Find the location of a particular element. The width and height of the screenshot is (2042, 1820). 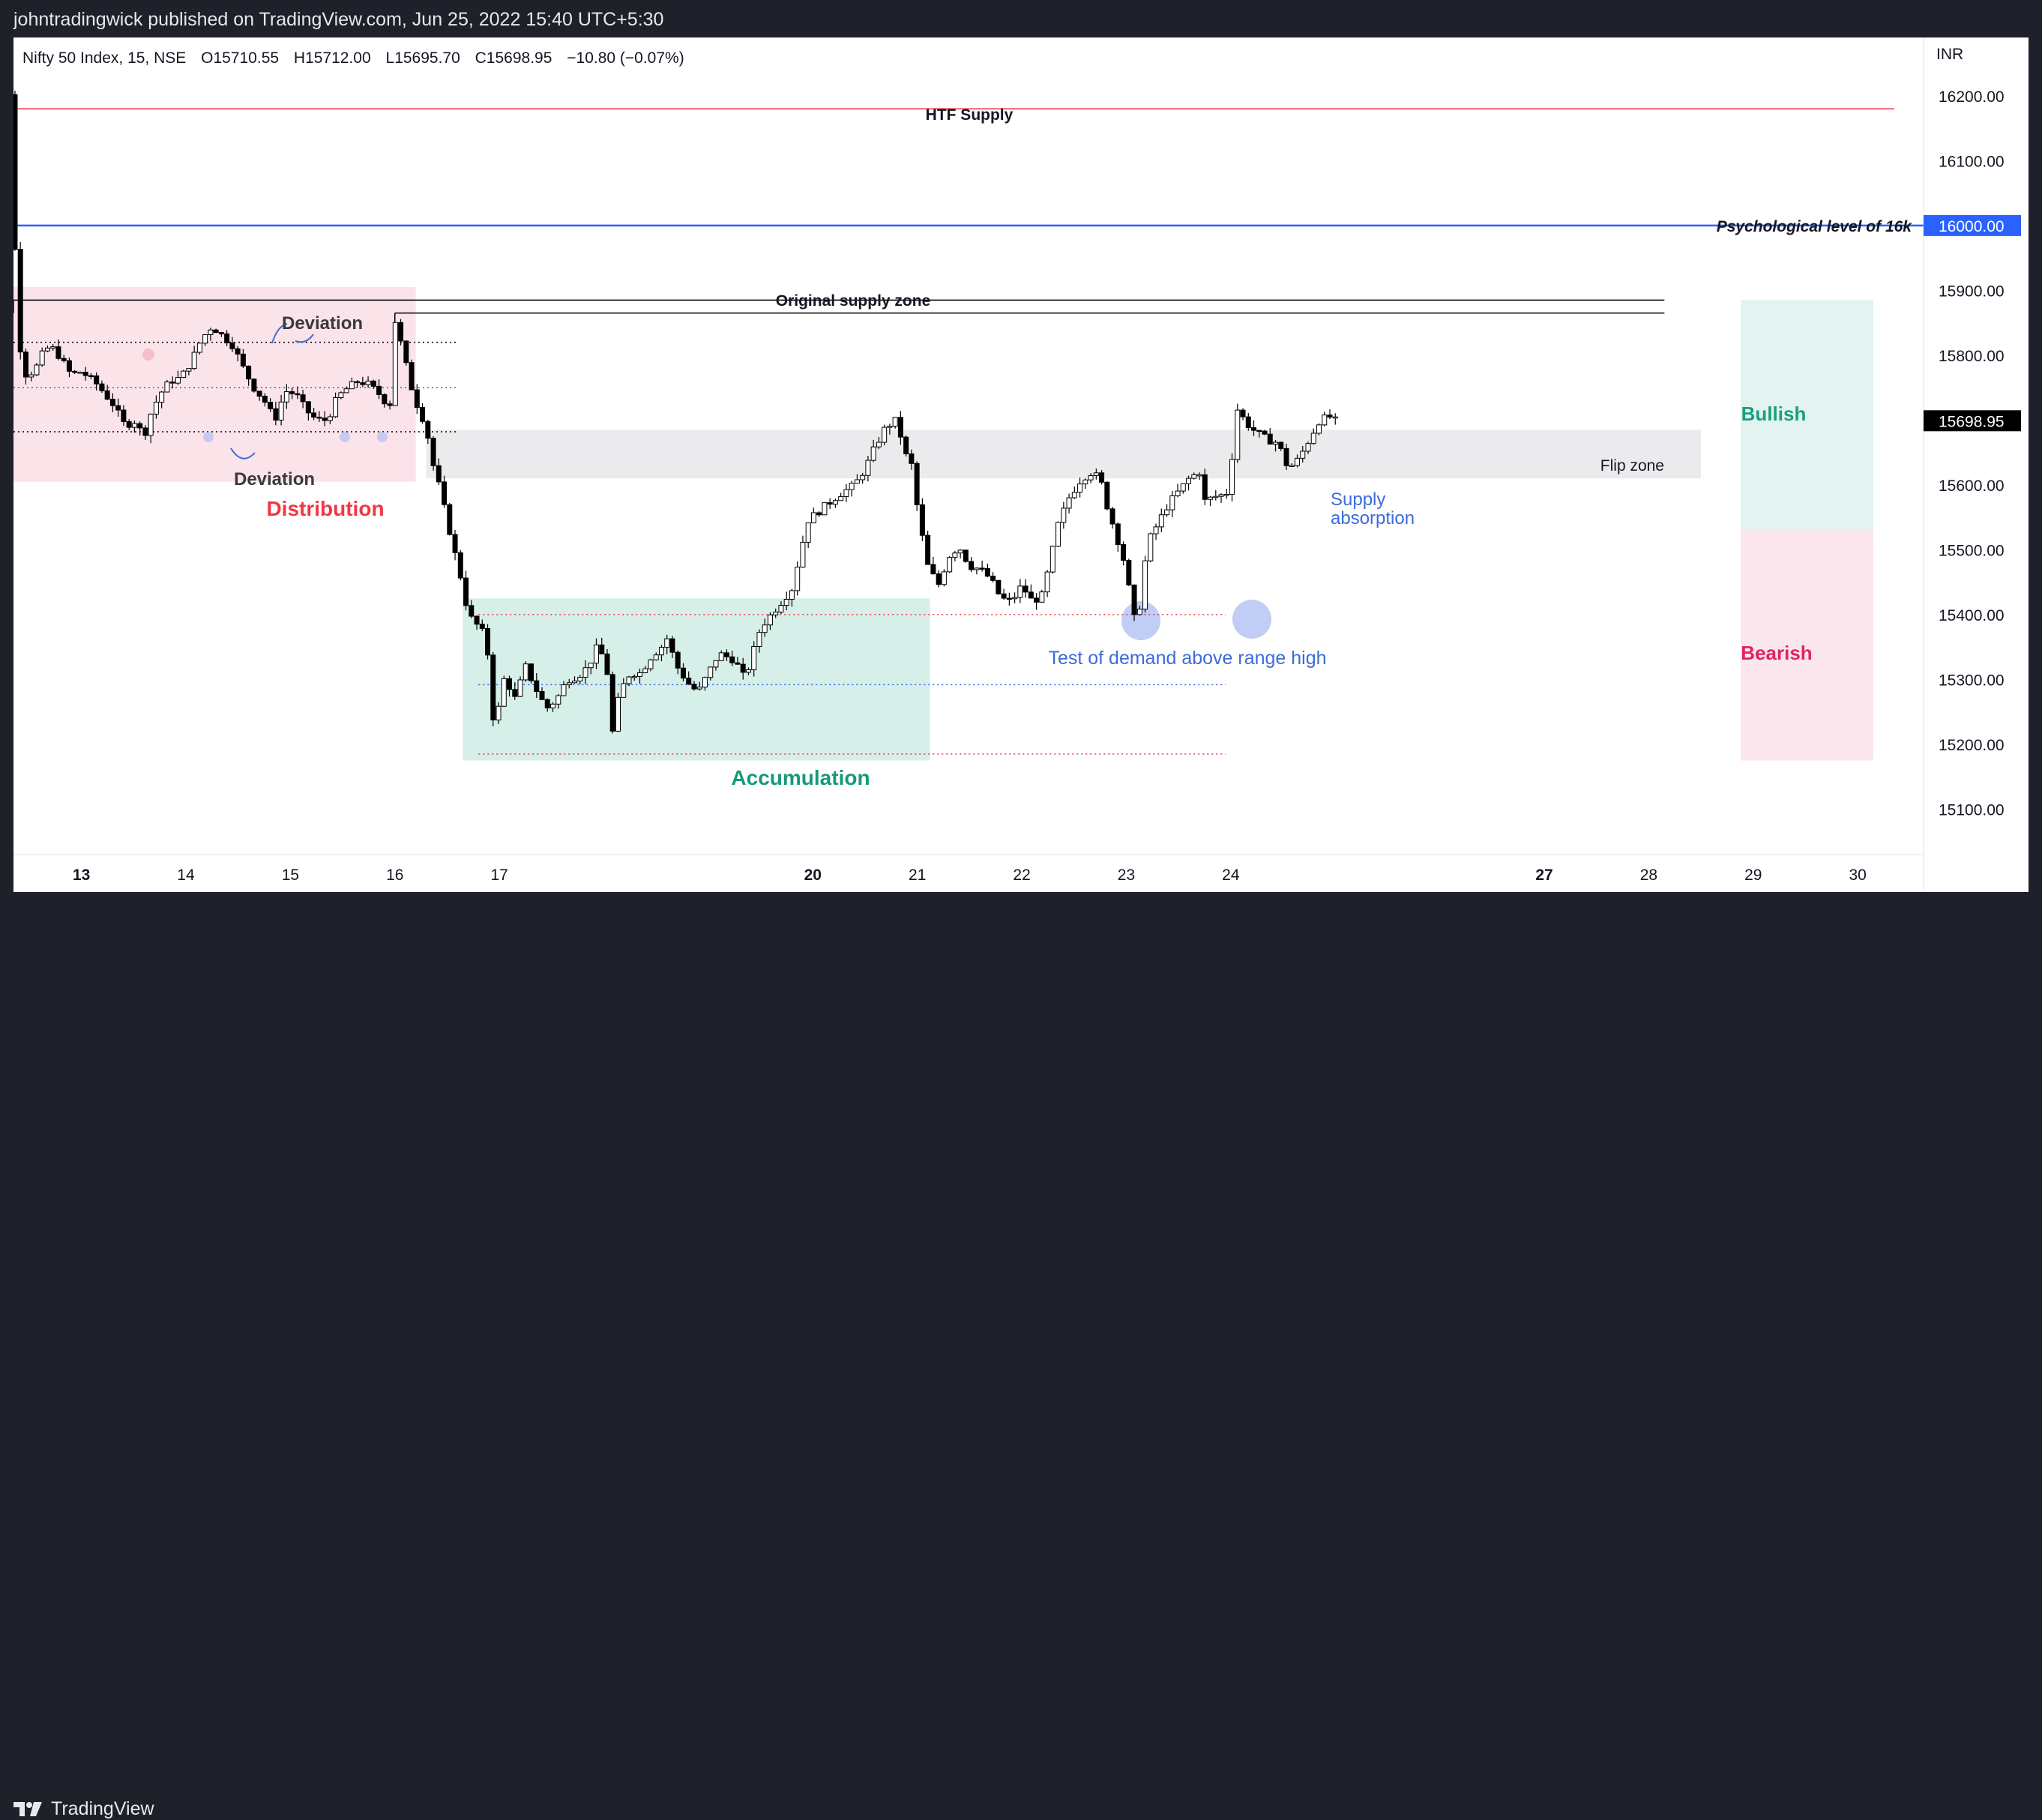

time-tick-label: 21 is located at coordinates (917, 875).